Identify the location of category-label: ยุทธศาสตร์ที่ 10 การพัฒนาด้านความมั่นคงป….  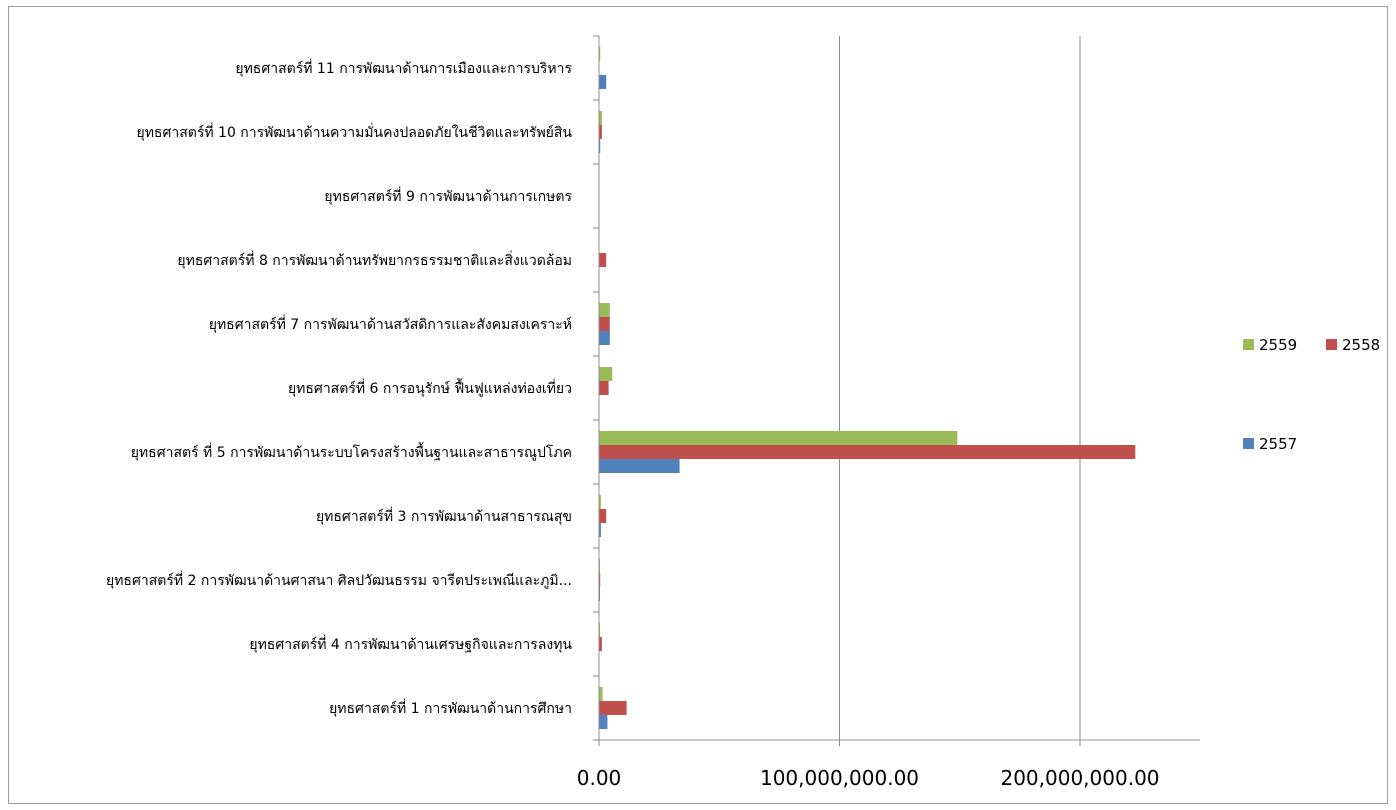
(354, 132).